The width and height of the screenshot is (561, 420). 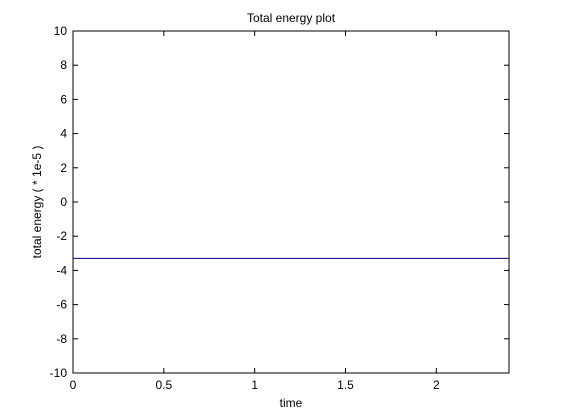 I want to click on y-tick-label: 4, so click(x=63, y=134).